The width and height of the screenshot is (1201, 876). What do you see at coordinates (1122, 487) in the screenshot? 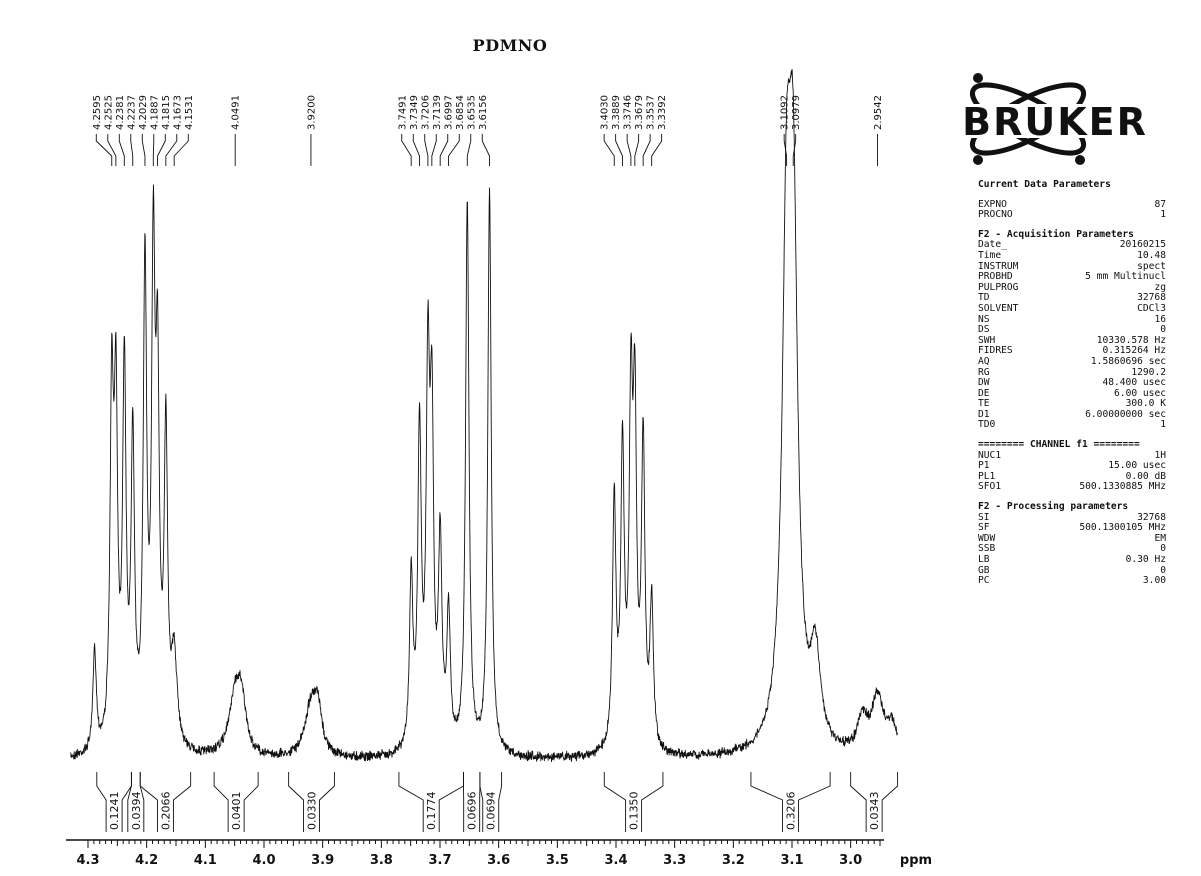
I see `param-value: 500.1330885 MHz` at bounding box center [1122, 487].